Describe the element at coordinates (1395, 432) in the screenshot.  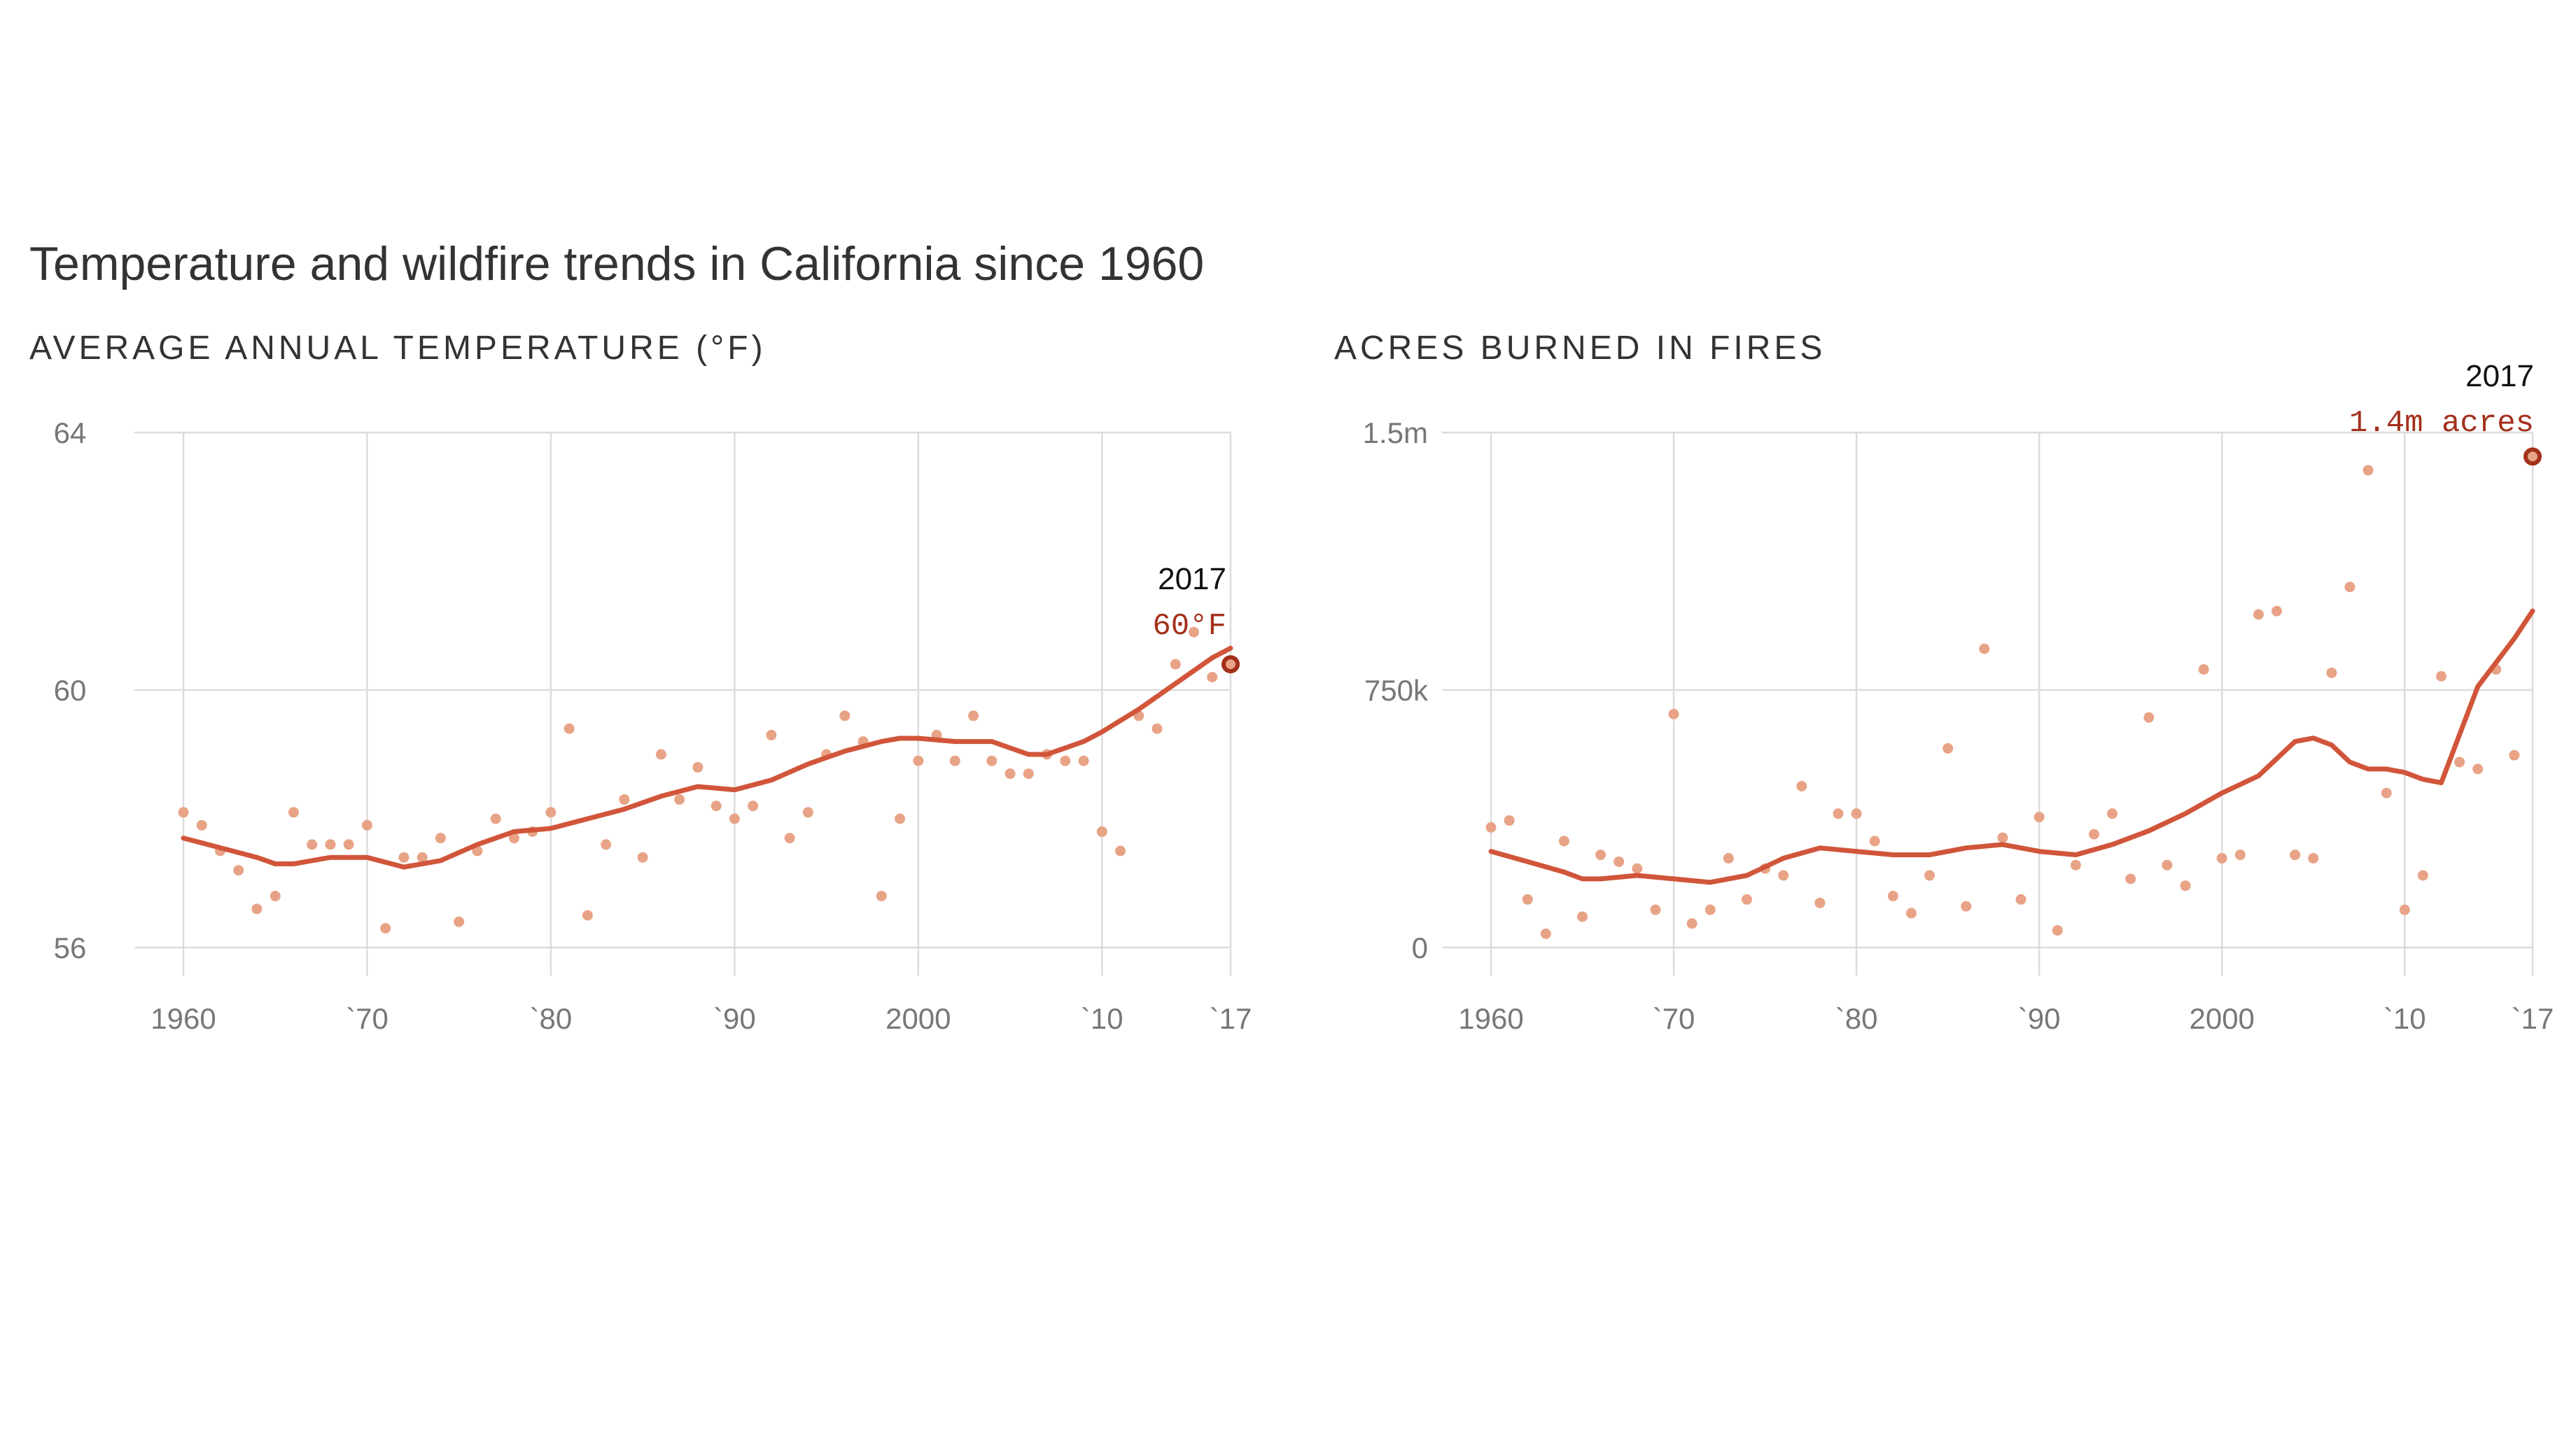
I see `wildfire-y-tick-label: 1.5m` at that location.